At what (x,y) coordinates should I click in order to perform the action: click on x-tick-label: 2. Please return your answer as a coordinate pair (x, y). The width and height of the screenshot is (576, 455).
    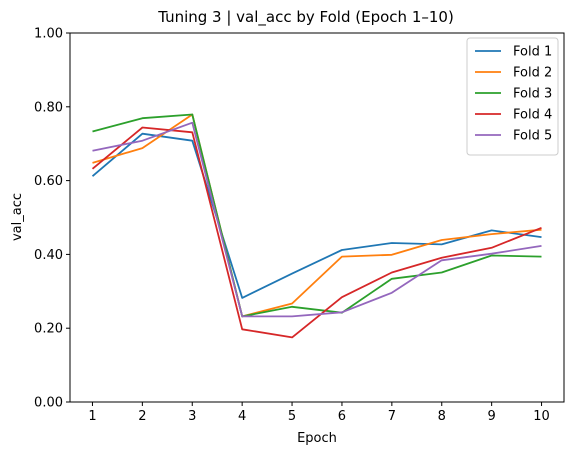
    Looking at the image, I should click on (142, 416).